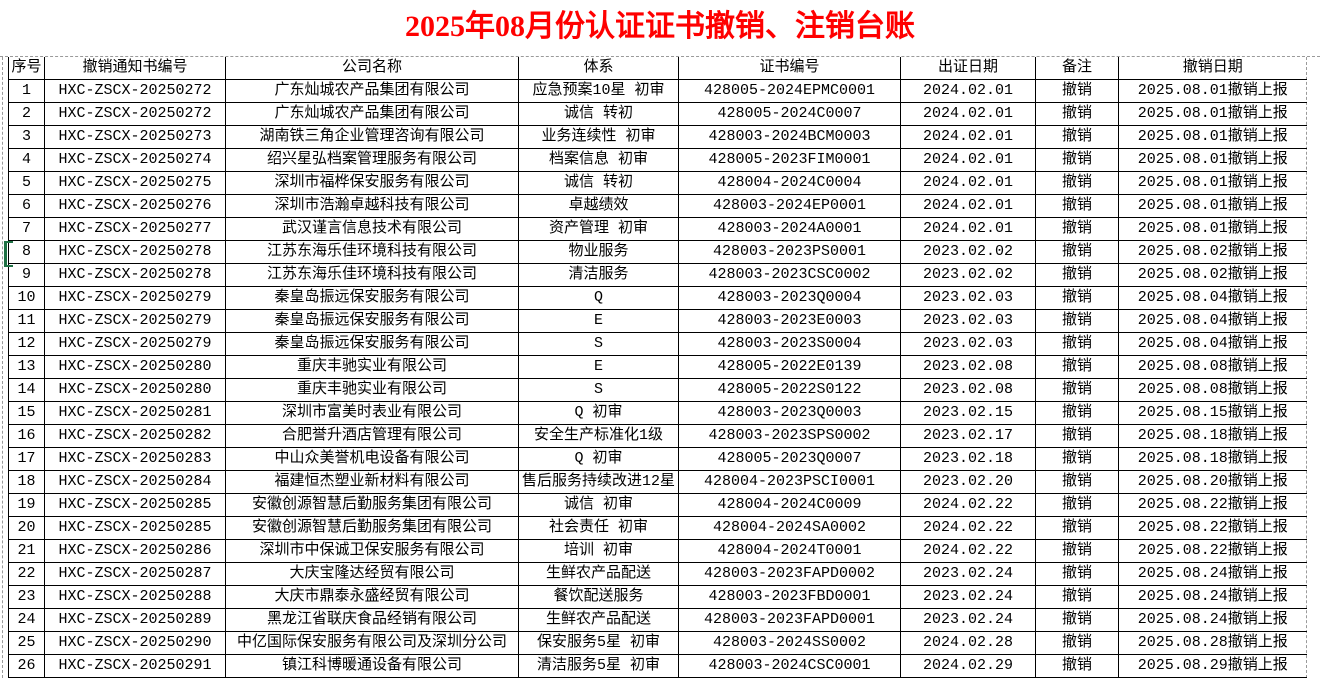 The width and height of the screenshot is (1320, 678). Describe the element at coordinates (789, 68) in the screenshot. I see `column-header-cert_no: 证书编号` at that location.